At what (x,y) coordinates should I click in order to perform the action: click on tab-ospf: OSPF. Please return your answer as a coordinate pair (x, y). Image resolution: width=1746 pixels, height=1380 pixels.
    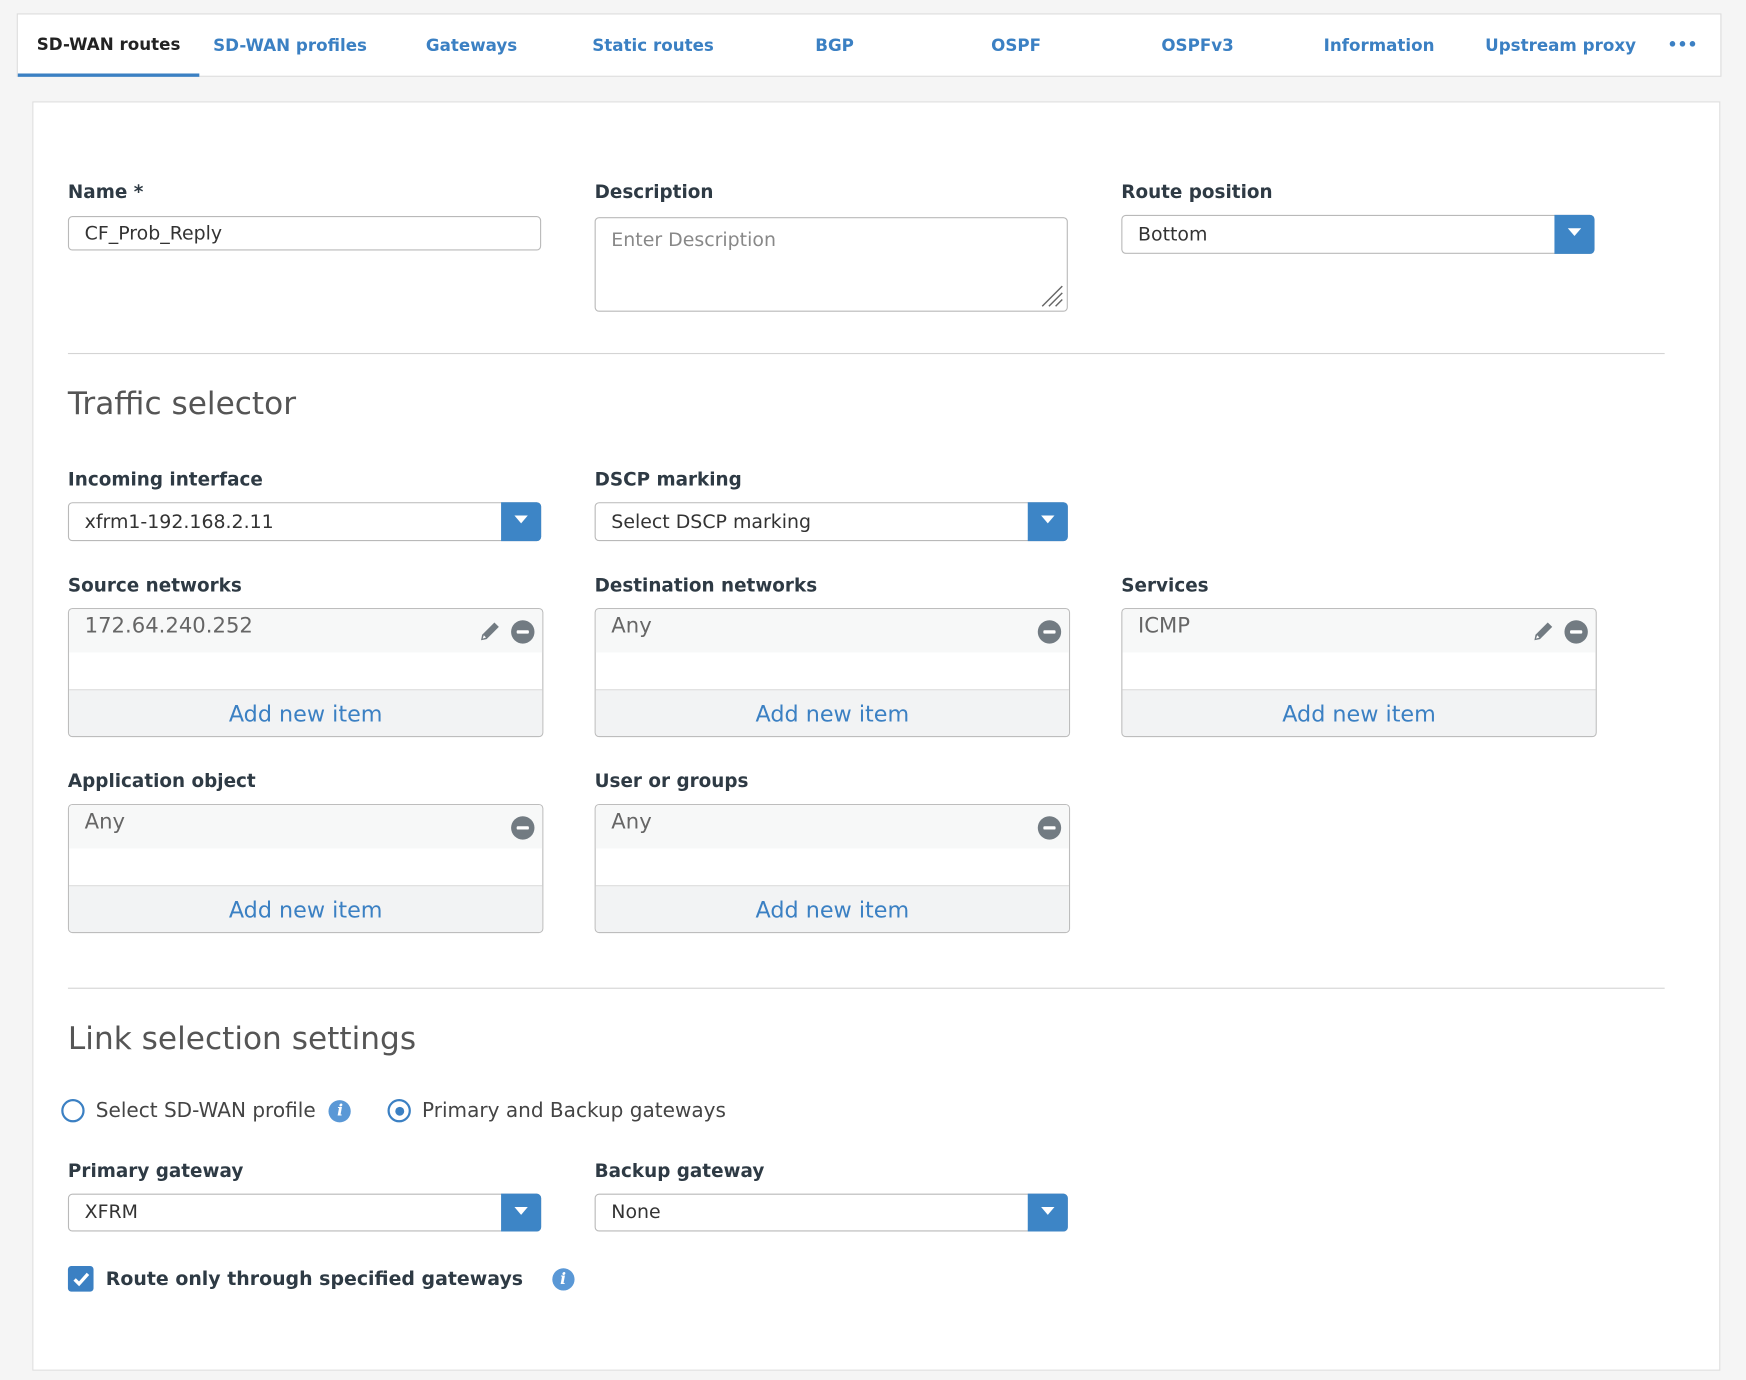
    Looking at the image, I should click on (1016, 45).